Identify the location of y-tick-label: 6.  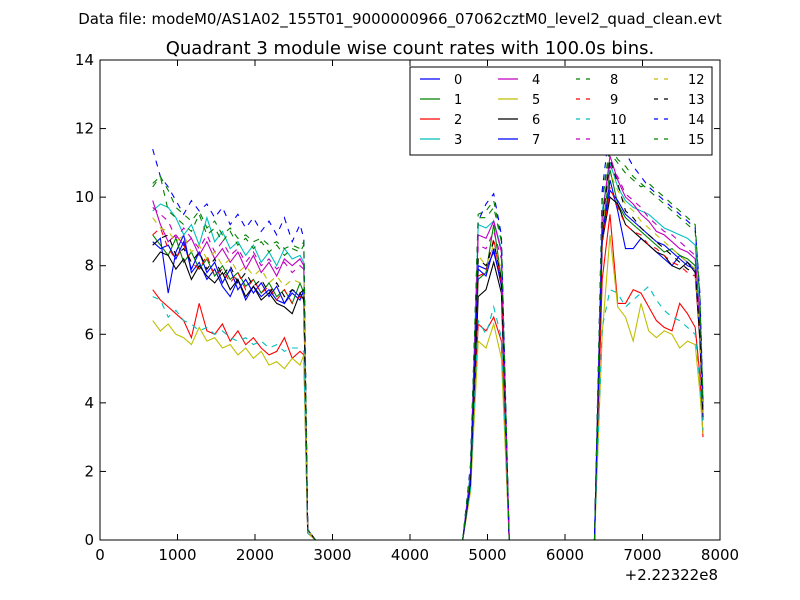
(89, 334).